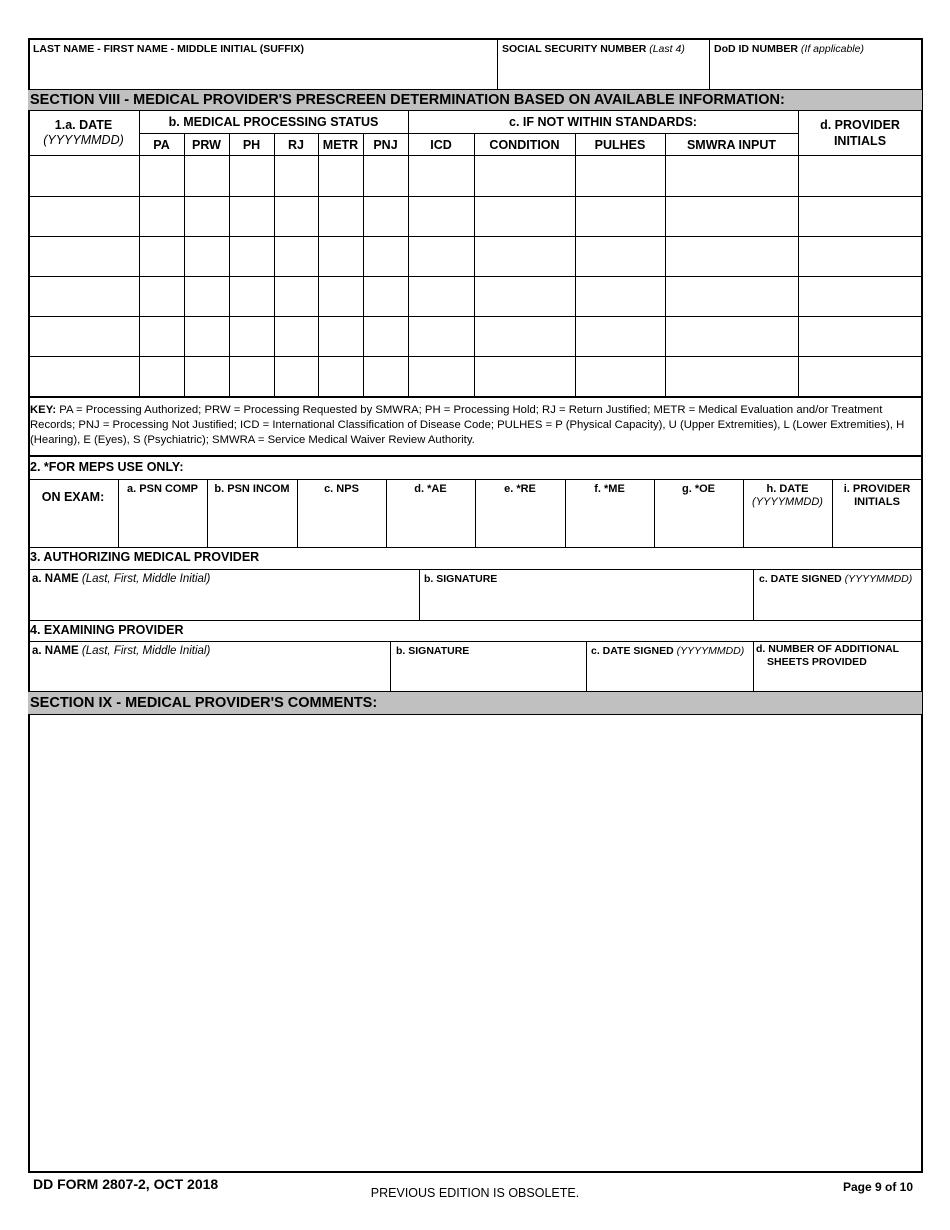  What do you see at coordinates (209, 675) in the screenshot?
I see `exam-name-field` at bounding box center [209, 675].